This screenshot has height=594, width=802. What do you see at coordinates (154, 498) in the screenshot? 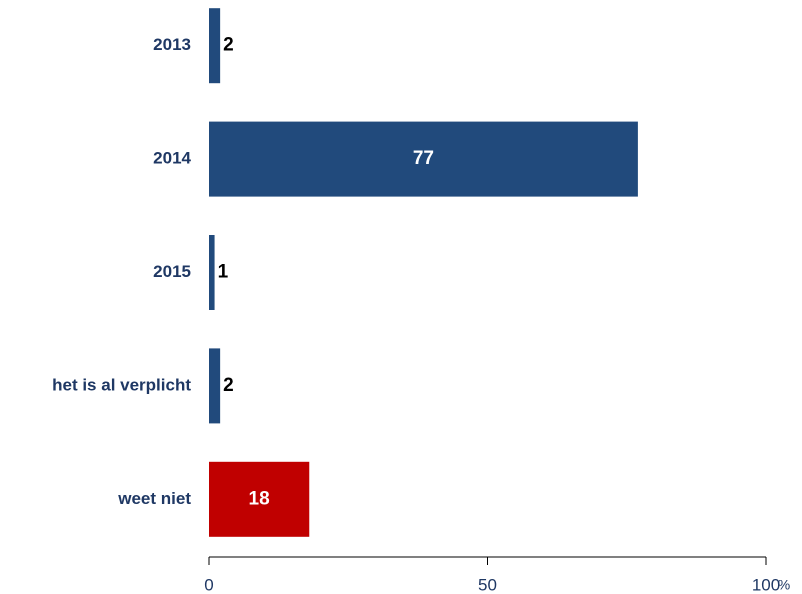
I see `category-label: weet niet` at bounding box center [154, 498].